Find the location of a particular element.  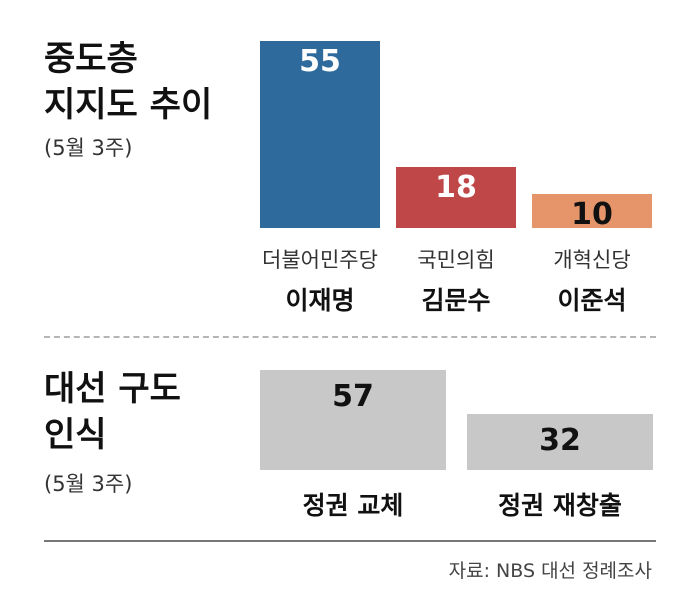

section-divider is located at coordinates (350, 337).